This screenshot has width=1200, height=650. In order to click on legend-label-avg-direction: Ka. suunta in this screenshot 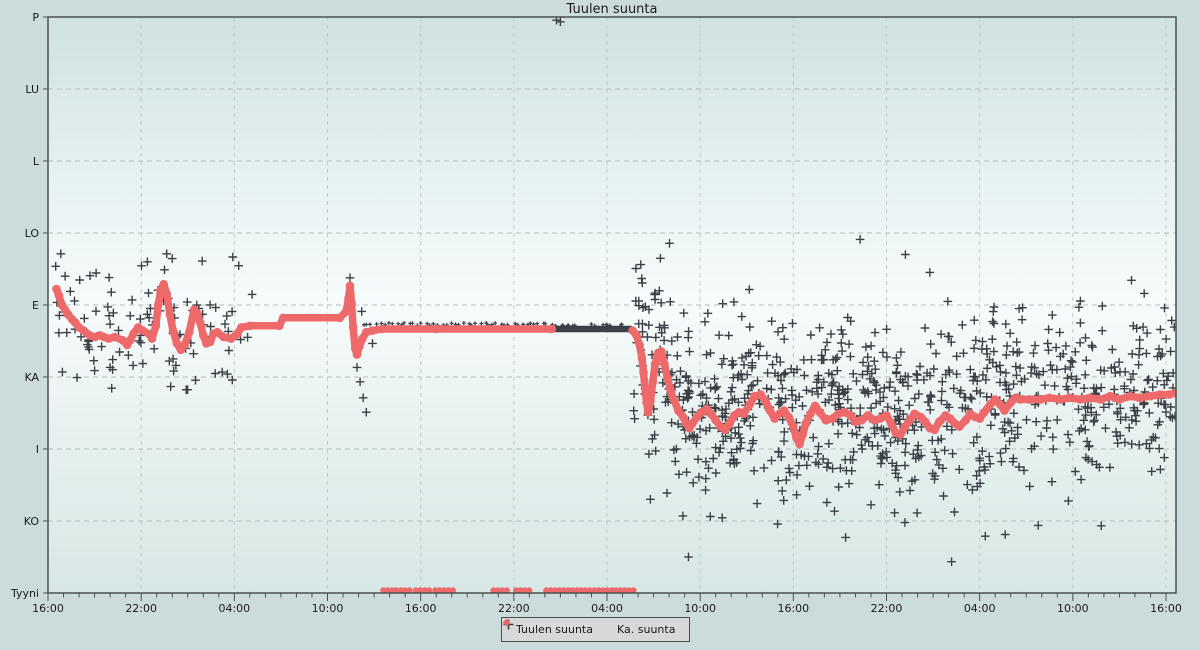, I will do `click(646, 629)`.